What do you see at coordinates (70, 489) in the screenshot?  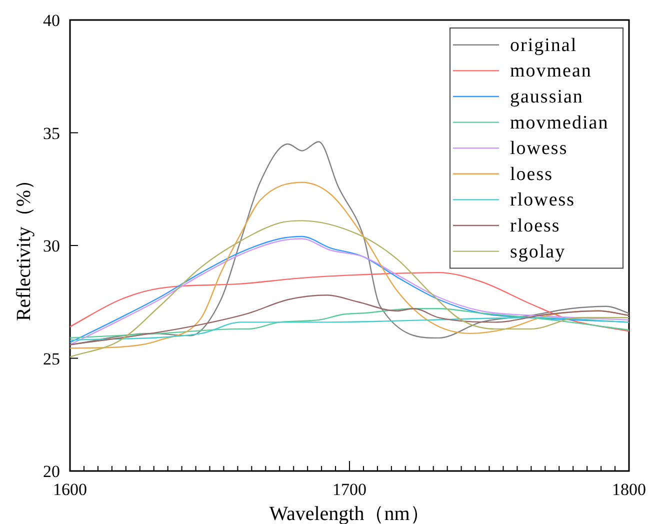 I see `x-tick-label: 1600` at bounding box center [70, 489].